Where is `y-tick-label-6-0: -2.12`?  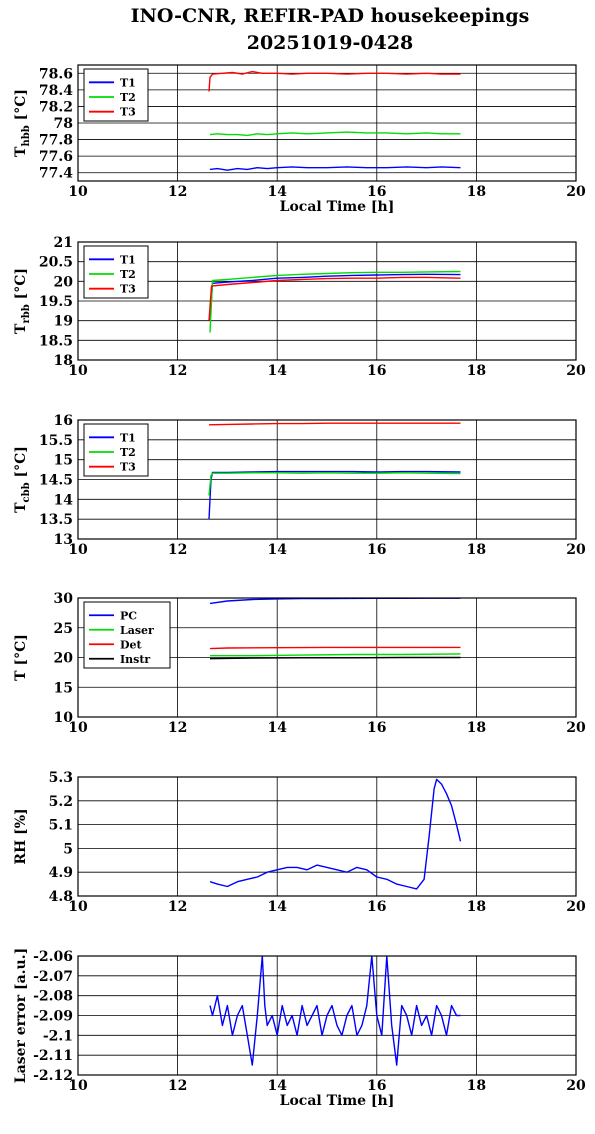
y-tick-label-6-0: -2.12 is located at coordinates (53, 1076).